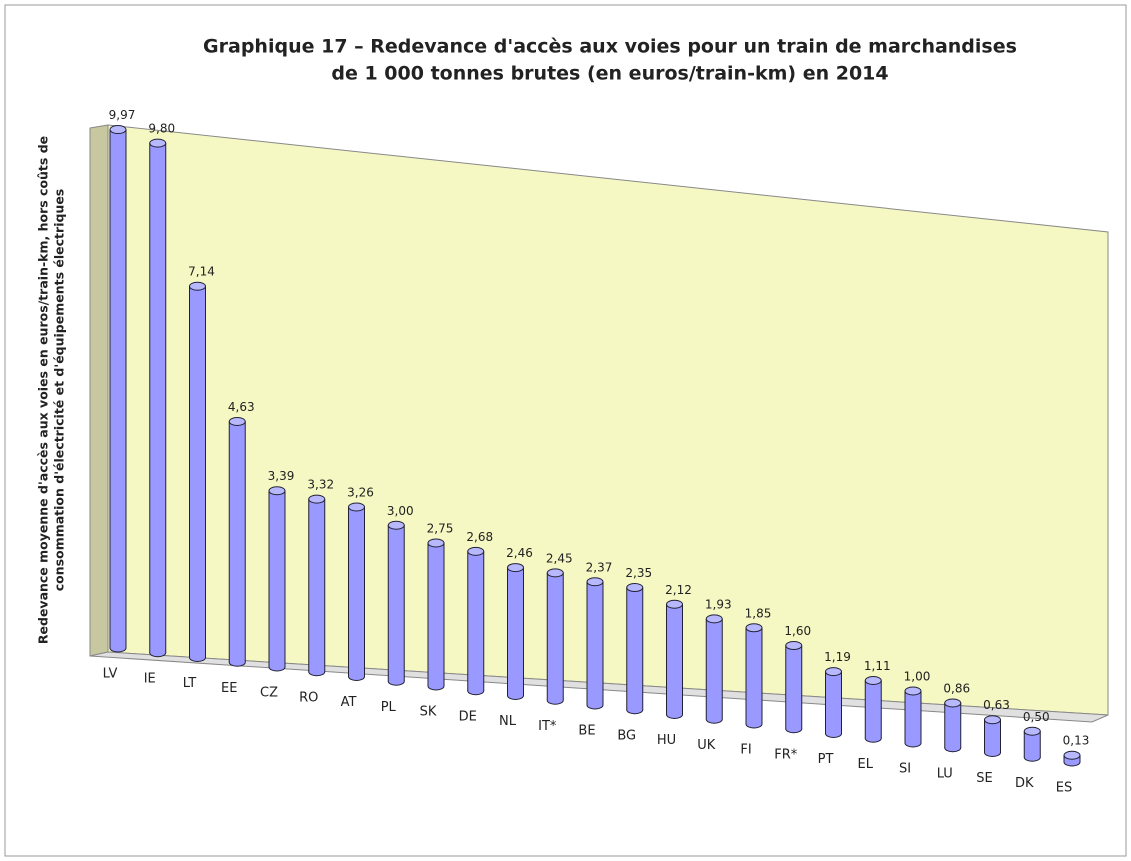 This screenshot has height=861, width=1131. What do you see at coordinates (559, 558) in the screenshot?
I see `value-label: 2,45` at bounding box center [559, 558].